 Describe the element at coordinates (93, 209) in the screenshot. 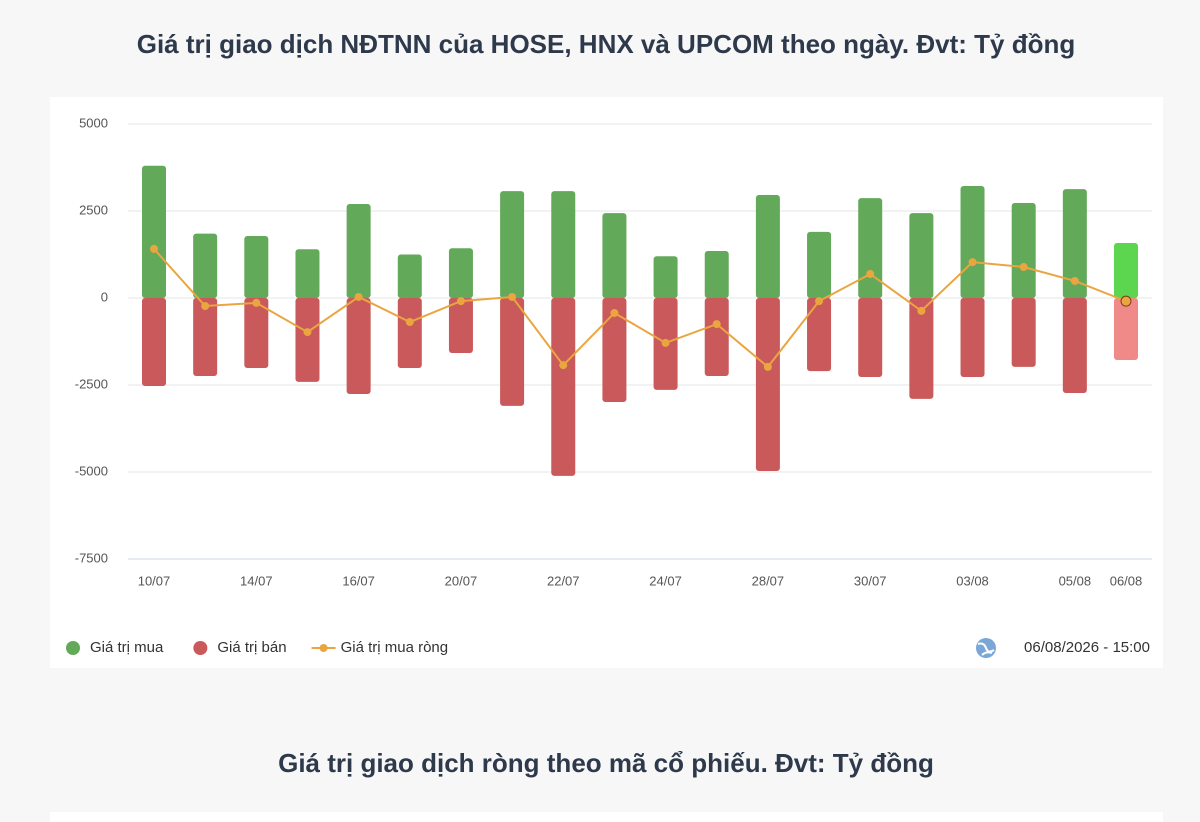

I see `y-tick-label: 2500` at that location.